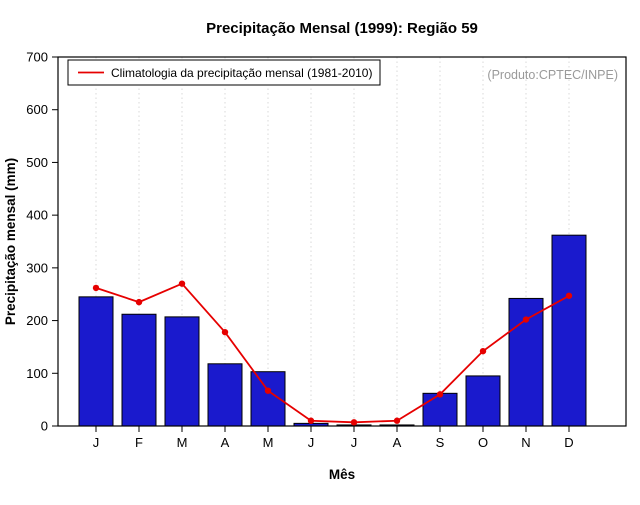  Describe the element at coordinates (37, 109) in the screenshot. I see `y-tick-label: 600` at that location.